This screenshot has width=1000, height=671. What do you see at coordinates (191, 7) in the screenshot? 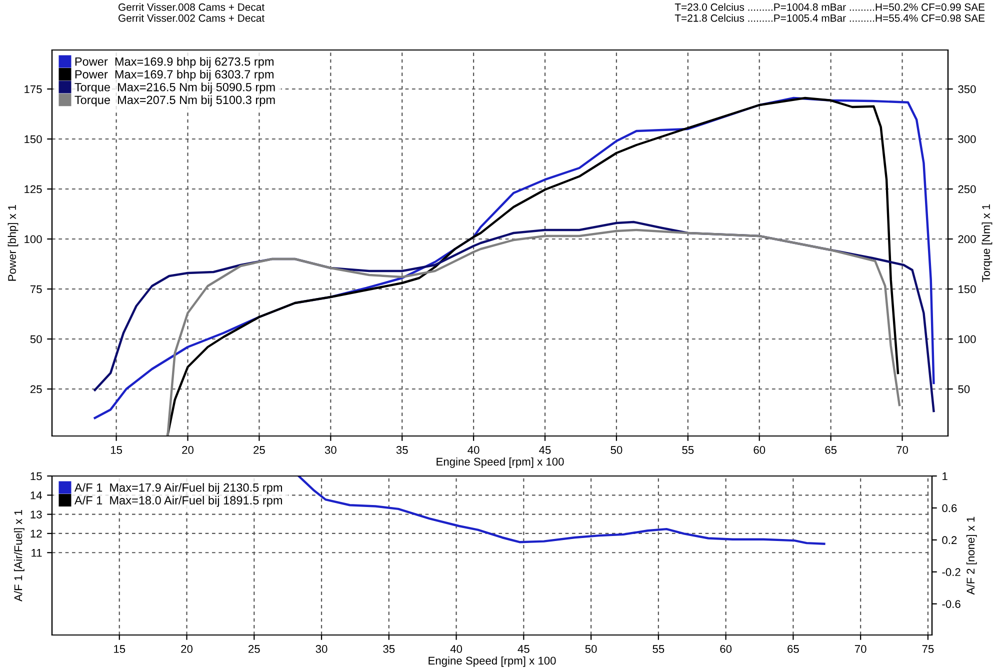
I see `text: Gerrit Visser.008 Cams + Decat` at bounding box center [191, 7].